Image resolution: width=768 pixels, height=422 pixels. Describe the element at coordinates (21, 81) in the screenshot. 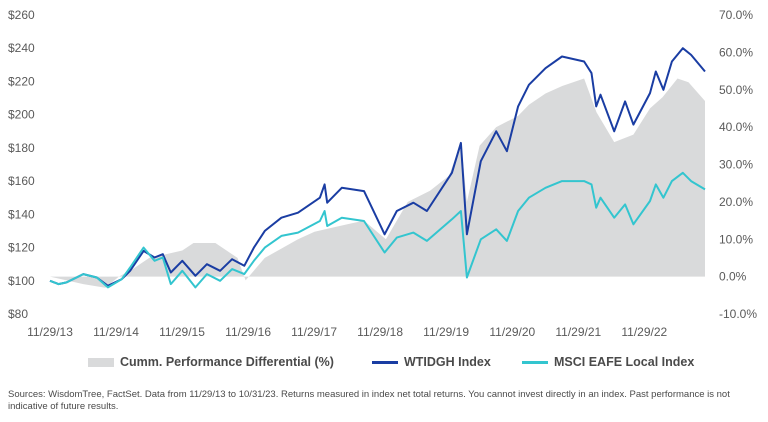

I see `left-tick-label: $220` at that location.